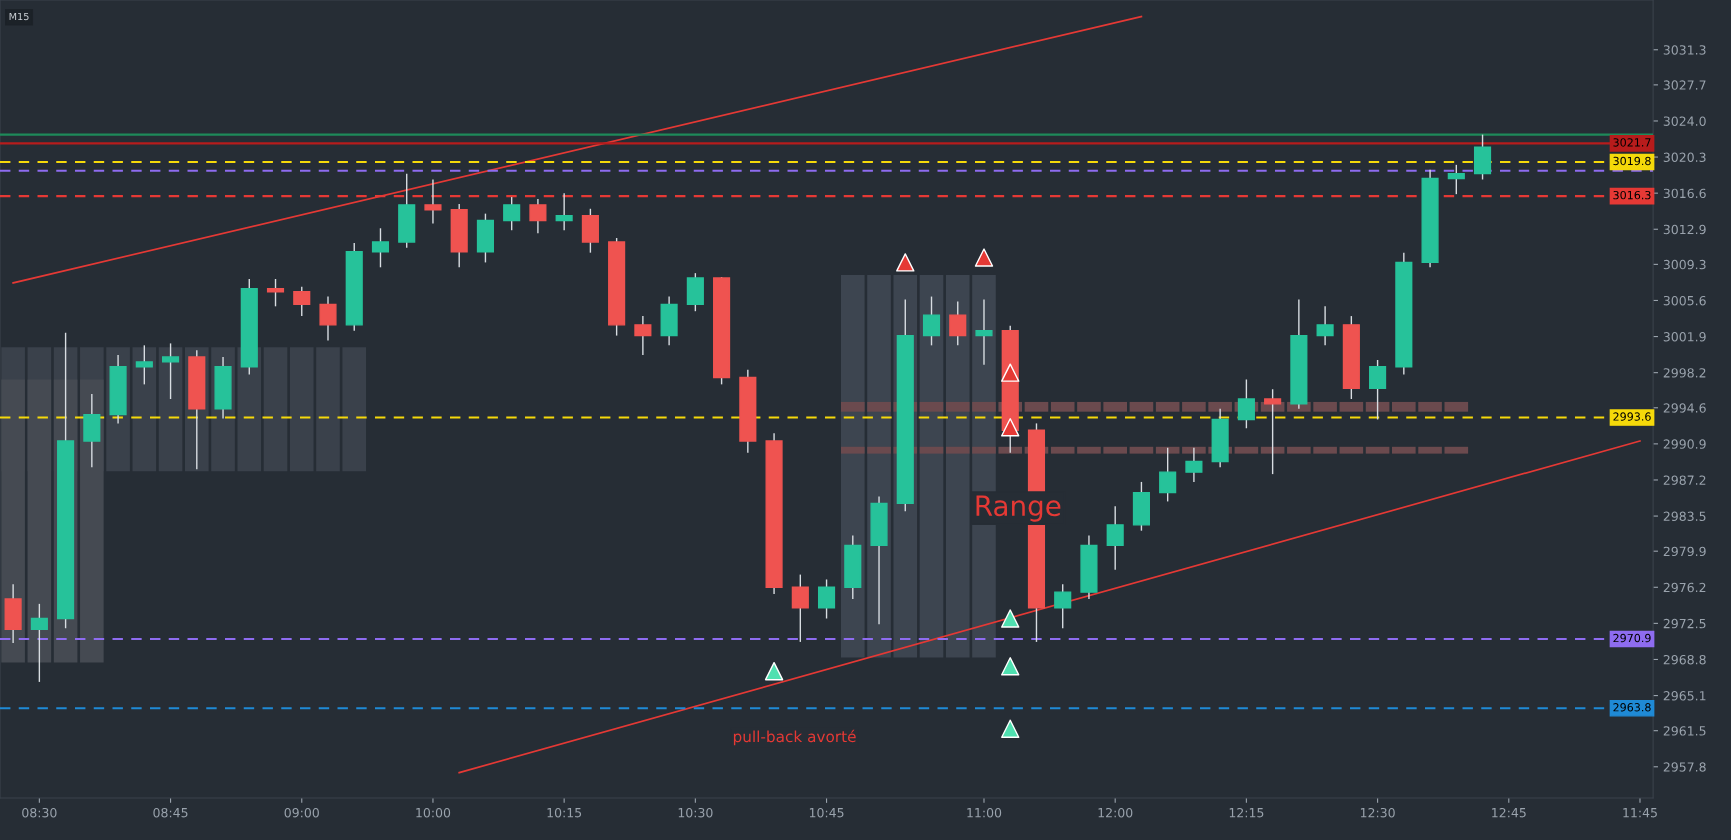 This screenshot has height=840, width=1731. Describe the element at coordinates (19, 16) in the screenshot. I see `annotation: M15` at that location.